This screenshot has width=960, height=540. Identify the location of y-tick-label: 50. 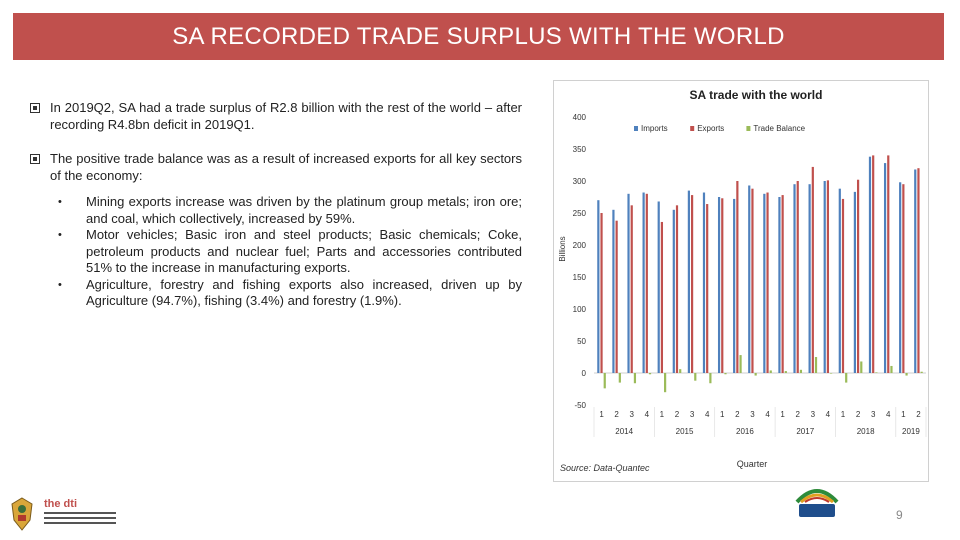
(581, 341).